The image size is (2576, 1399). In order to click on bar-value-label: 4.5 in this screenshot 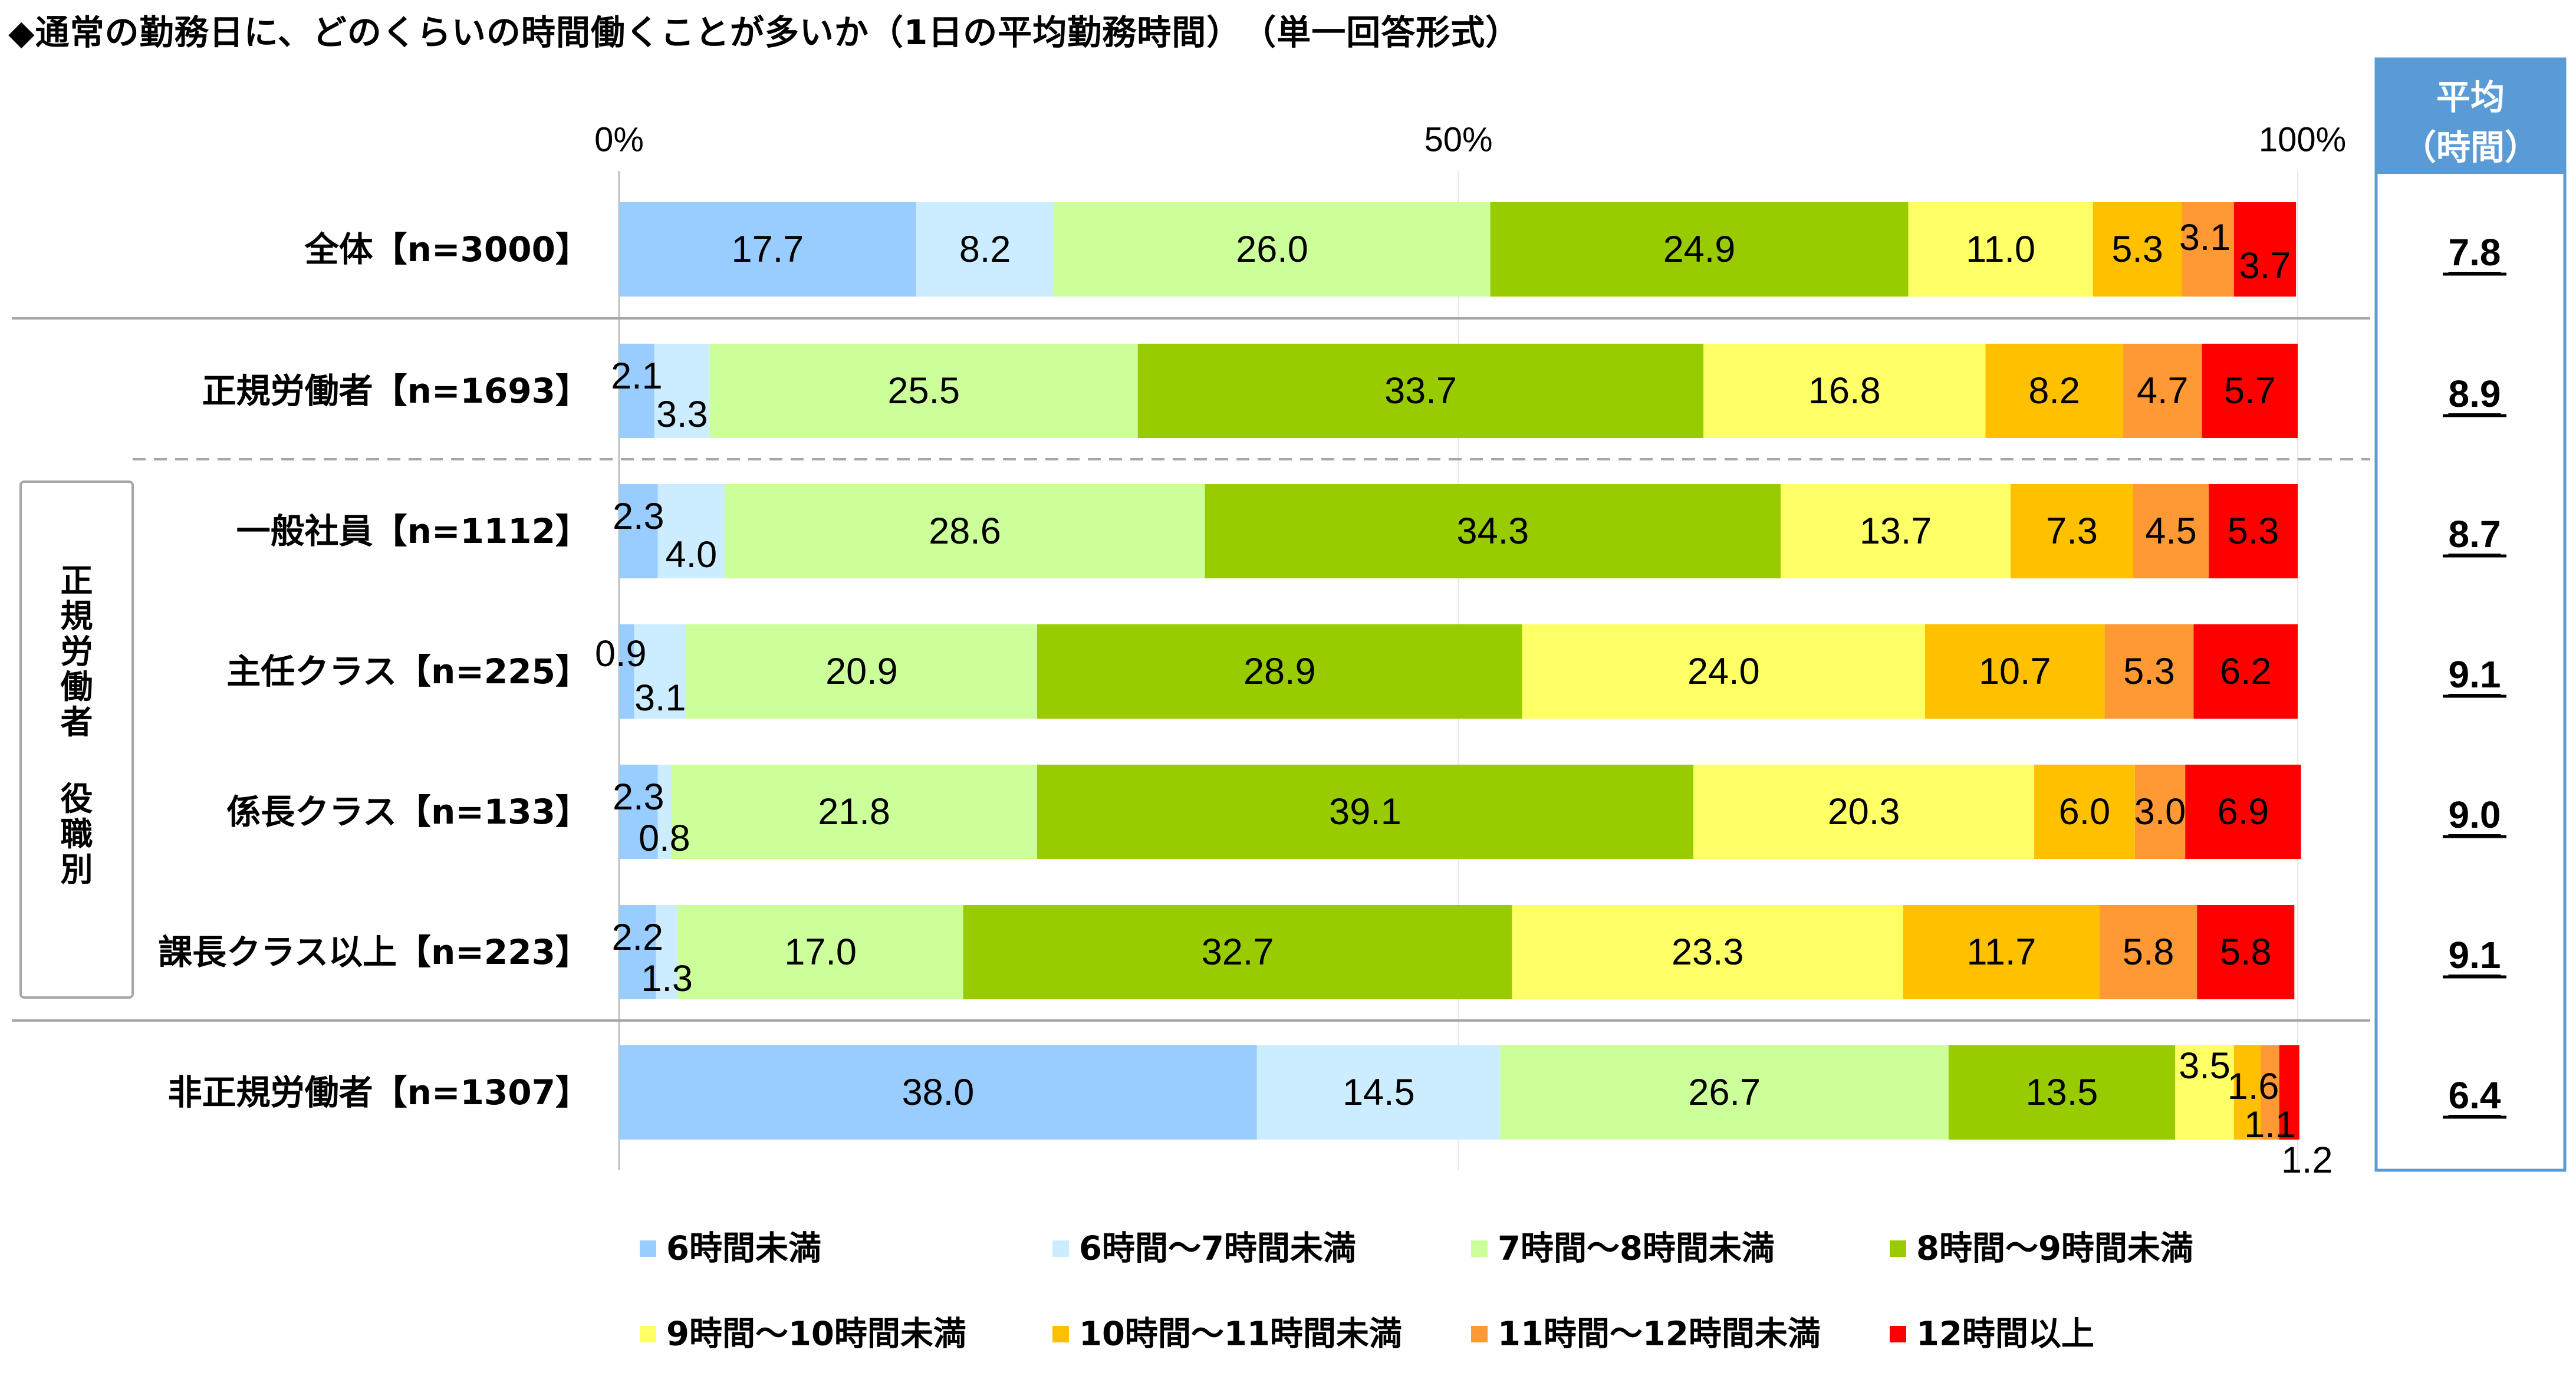, I will do `click(2171, 532)`.